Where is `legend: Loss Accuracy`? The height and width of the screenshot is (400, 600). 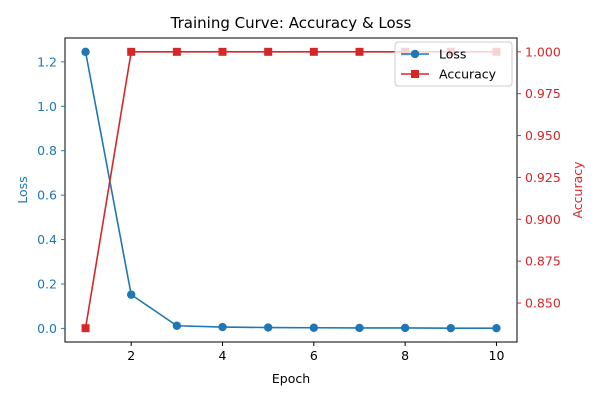
legend: Loss Accuracy is located at coordinates (453, 64).